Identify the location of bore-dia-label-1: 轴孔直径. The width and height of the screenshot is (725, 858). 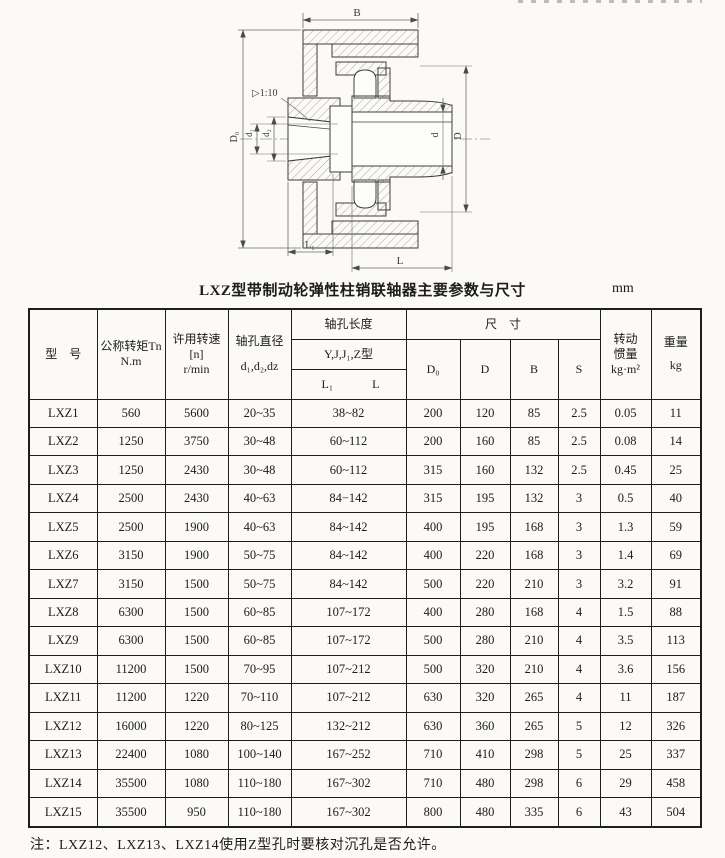
(259, 341).